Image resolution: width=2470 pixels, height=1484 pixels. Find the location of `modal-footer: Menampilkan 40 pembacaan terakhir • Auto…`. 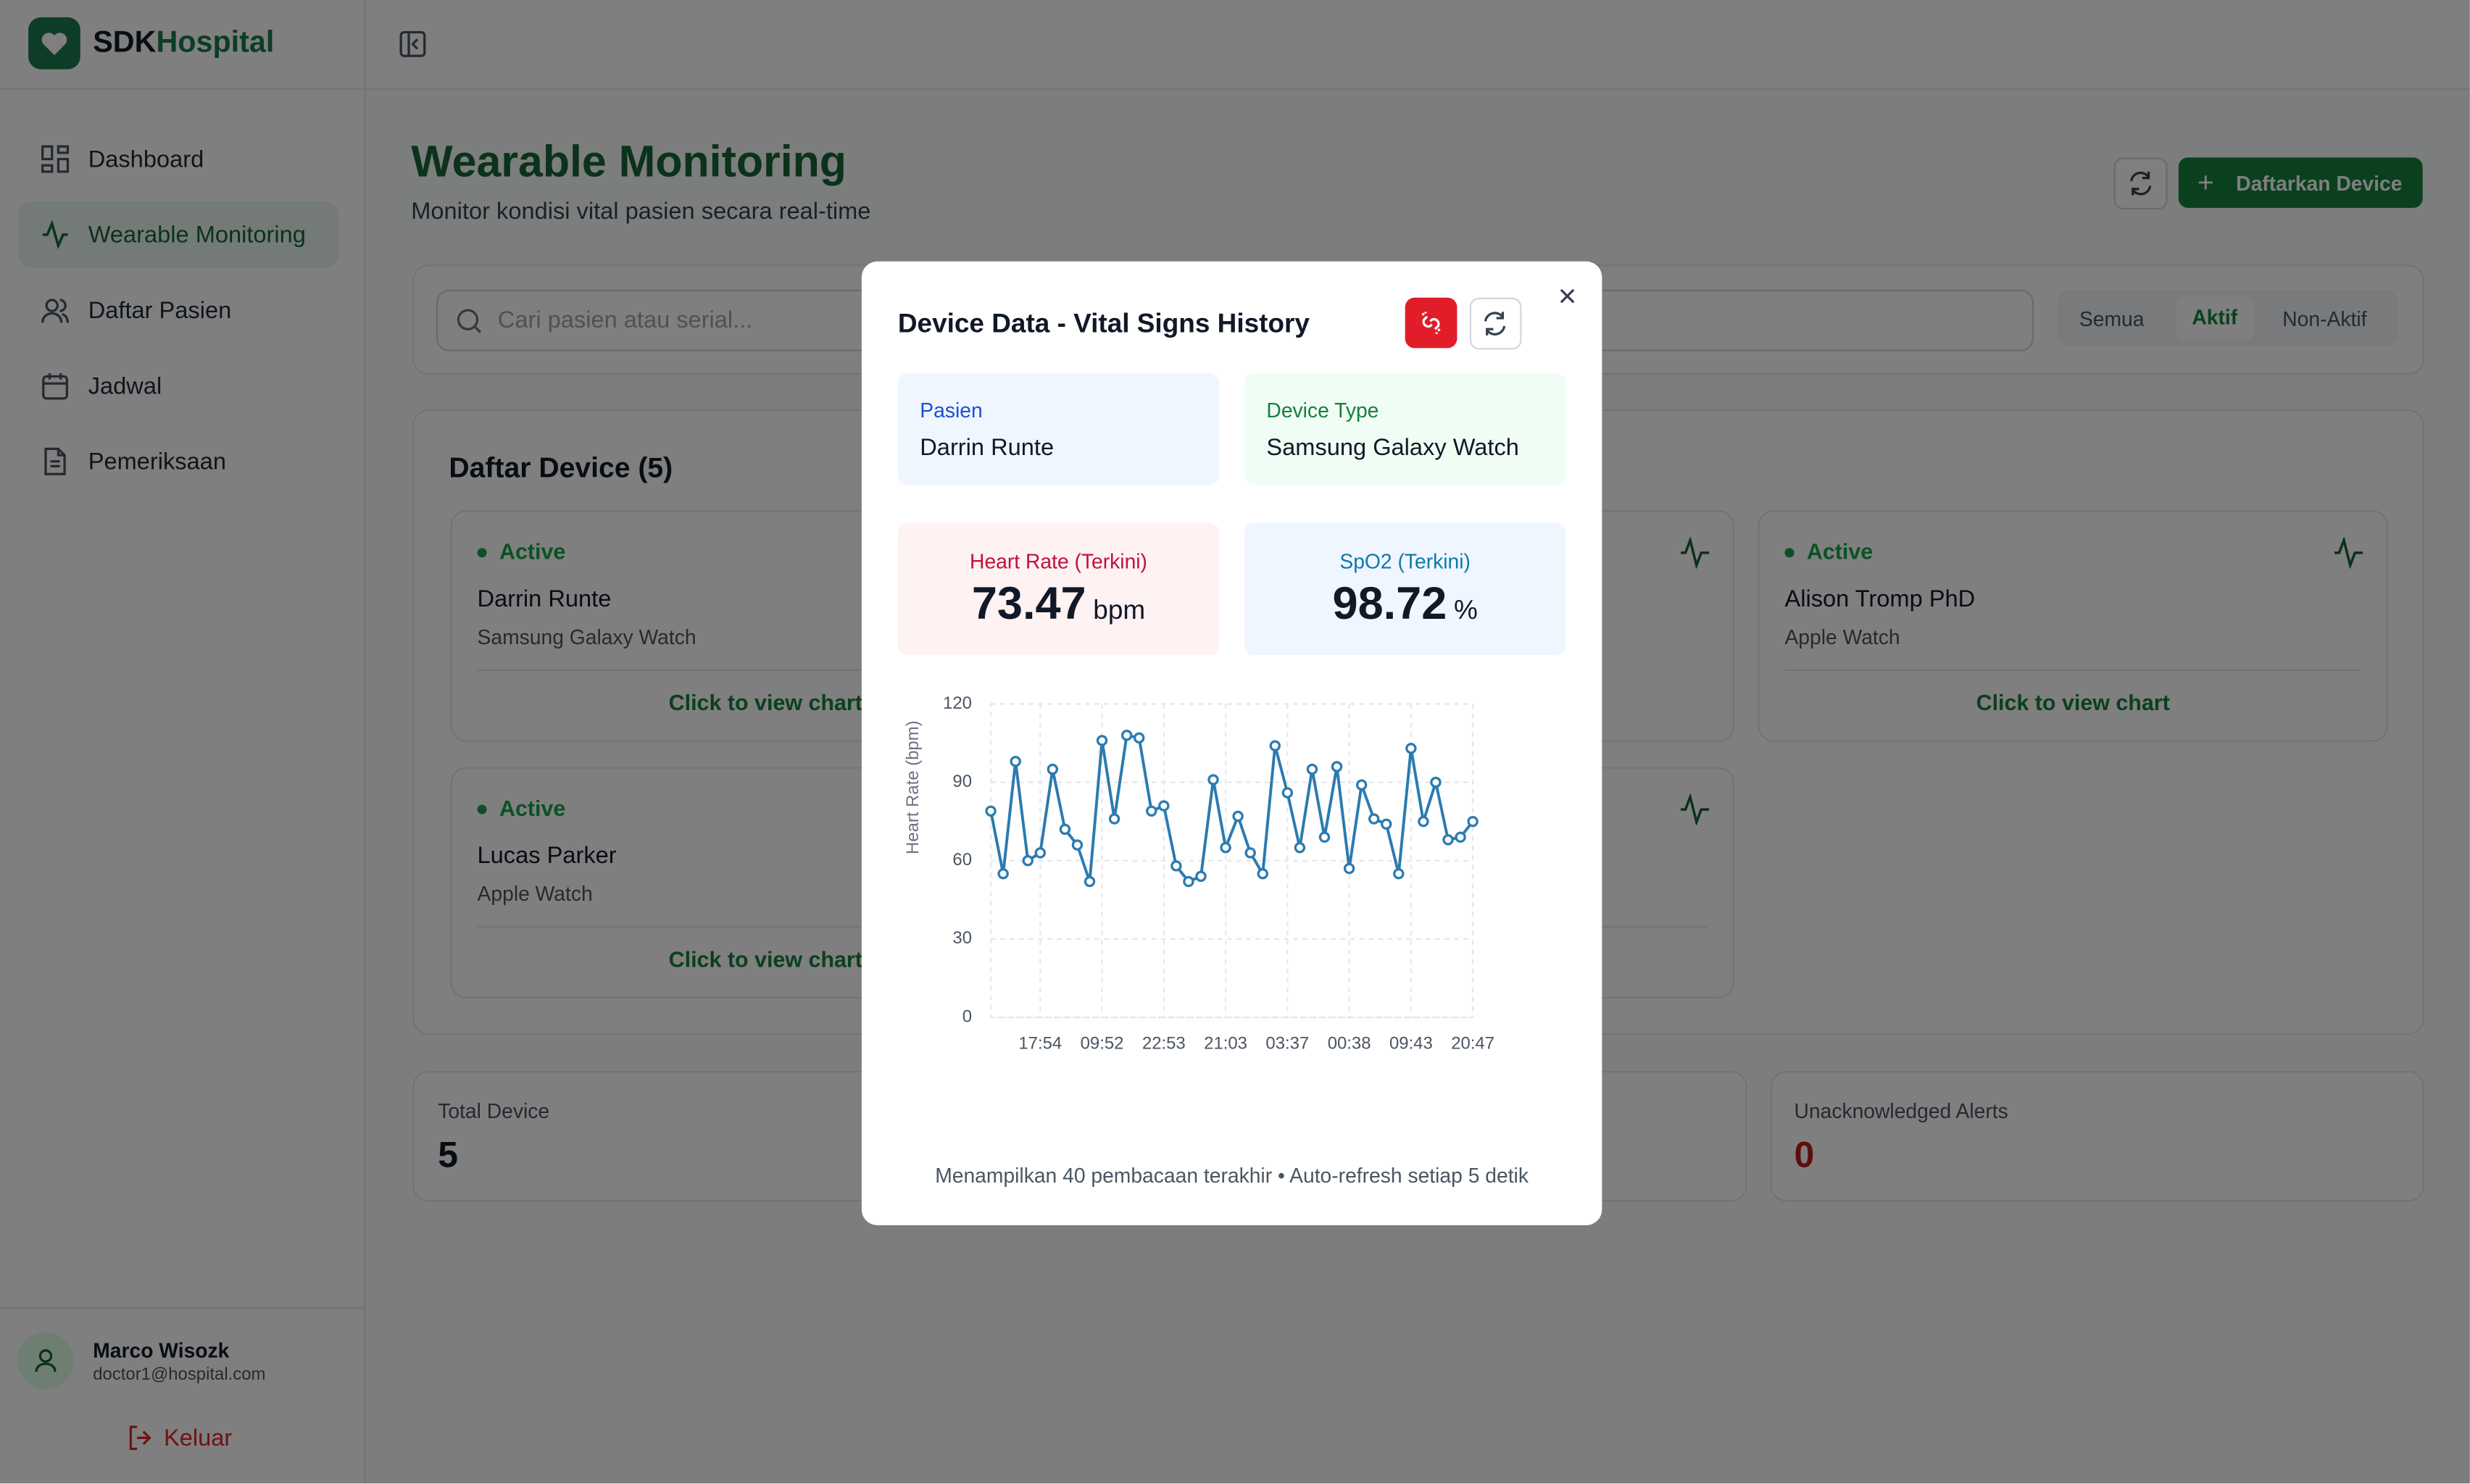

modal-footer: Menampilkan 40 pembacaan terakhir • Auto… is located at coordinates (1232, 1176).